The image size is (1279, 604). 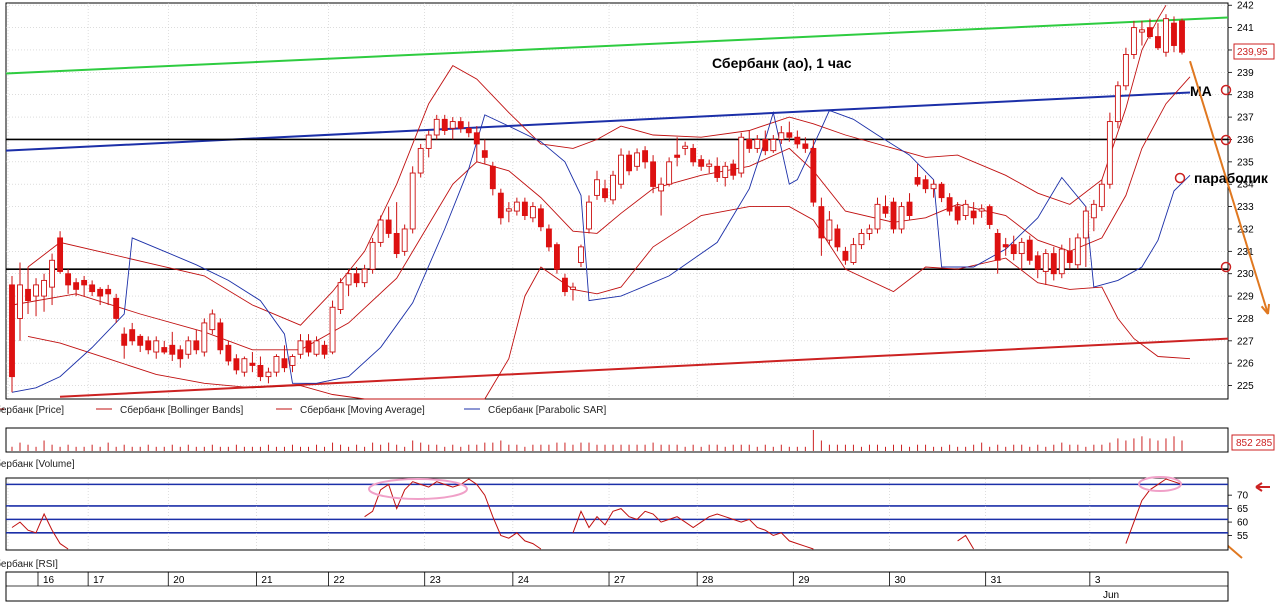 What do you see at coordinates (597, 440) in the screenshot?
I see `volume-bars` at bounding box center [597, 440].